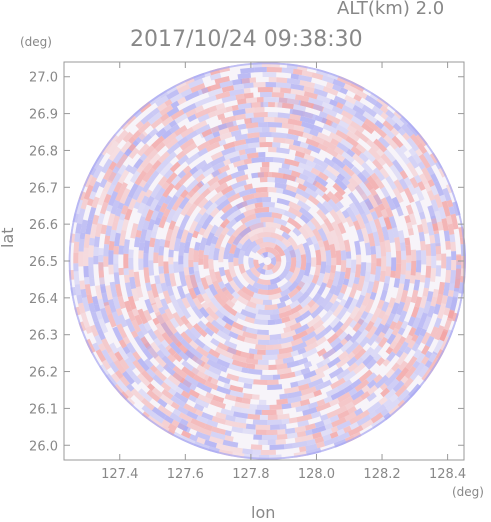 The image size is (491, 522). I want to click on timestamp-title: 2017/10/24 09:38:30, so click(246, 39).